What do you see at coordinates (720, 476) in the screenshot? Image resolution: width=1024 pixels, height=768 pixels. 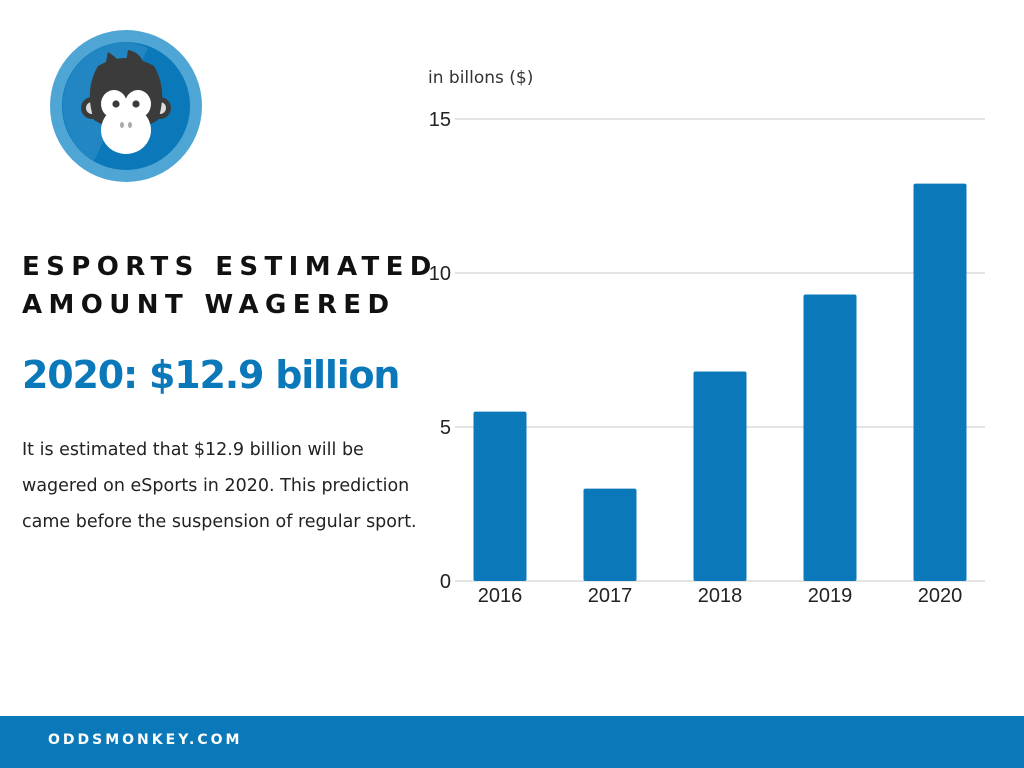 I see `bar-2018` at bounding box center [720, 476].